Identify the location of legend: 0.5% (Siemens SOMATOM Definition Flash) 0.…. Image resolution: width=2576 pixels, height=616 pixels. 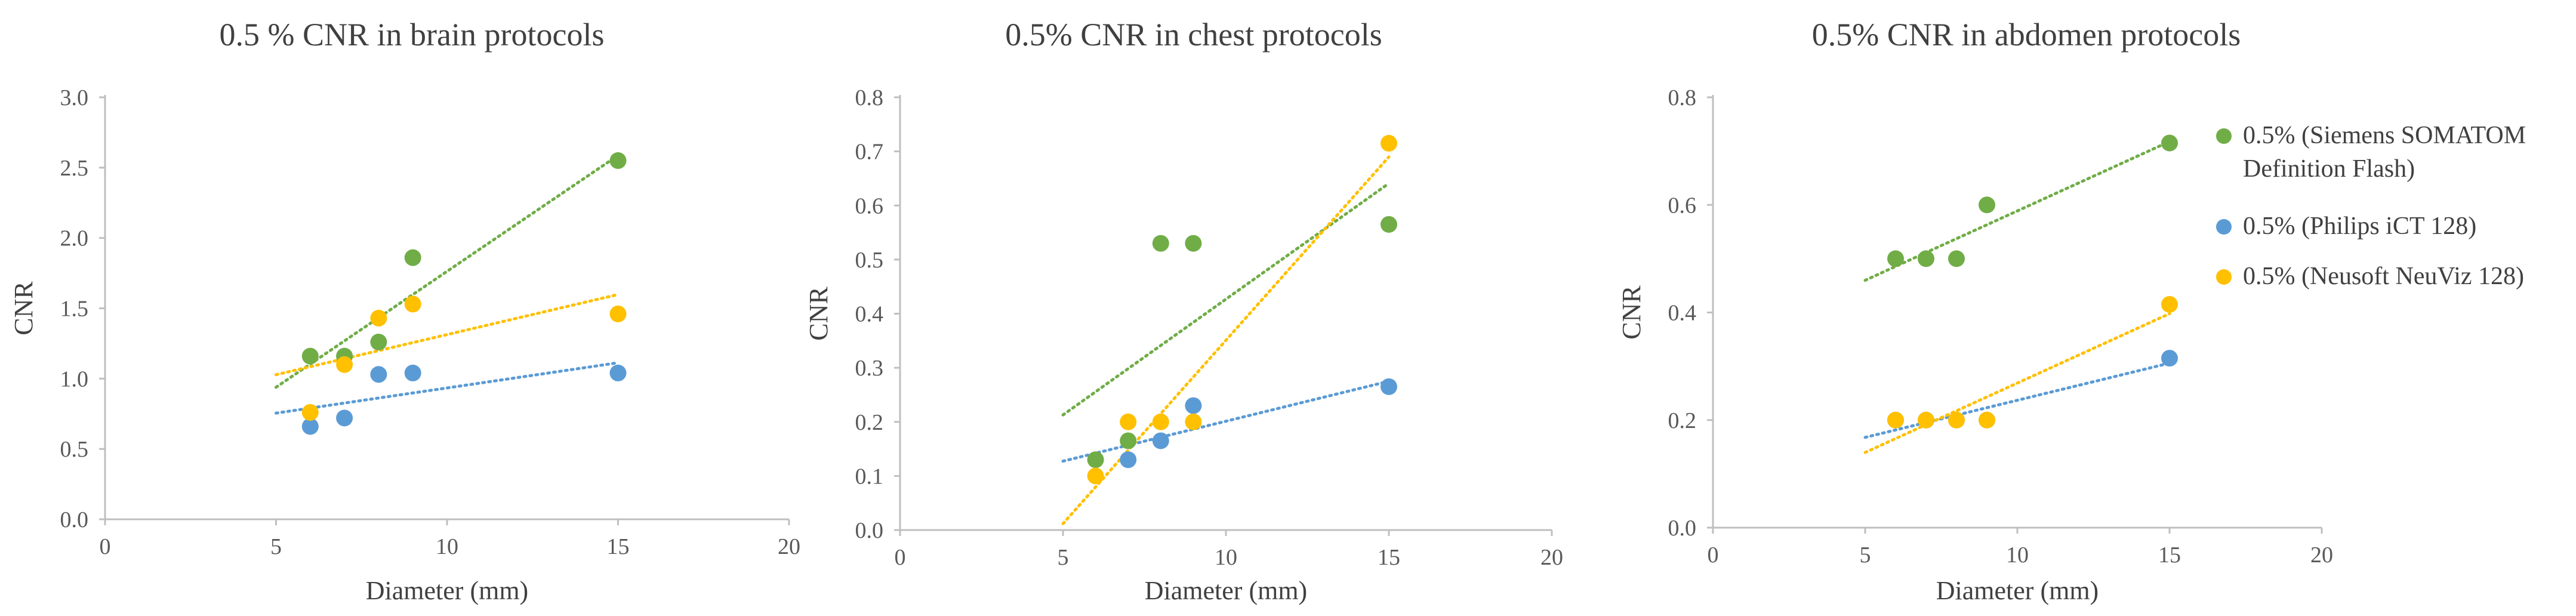
(2371, 206).